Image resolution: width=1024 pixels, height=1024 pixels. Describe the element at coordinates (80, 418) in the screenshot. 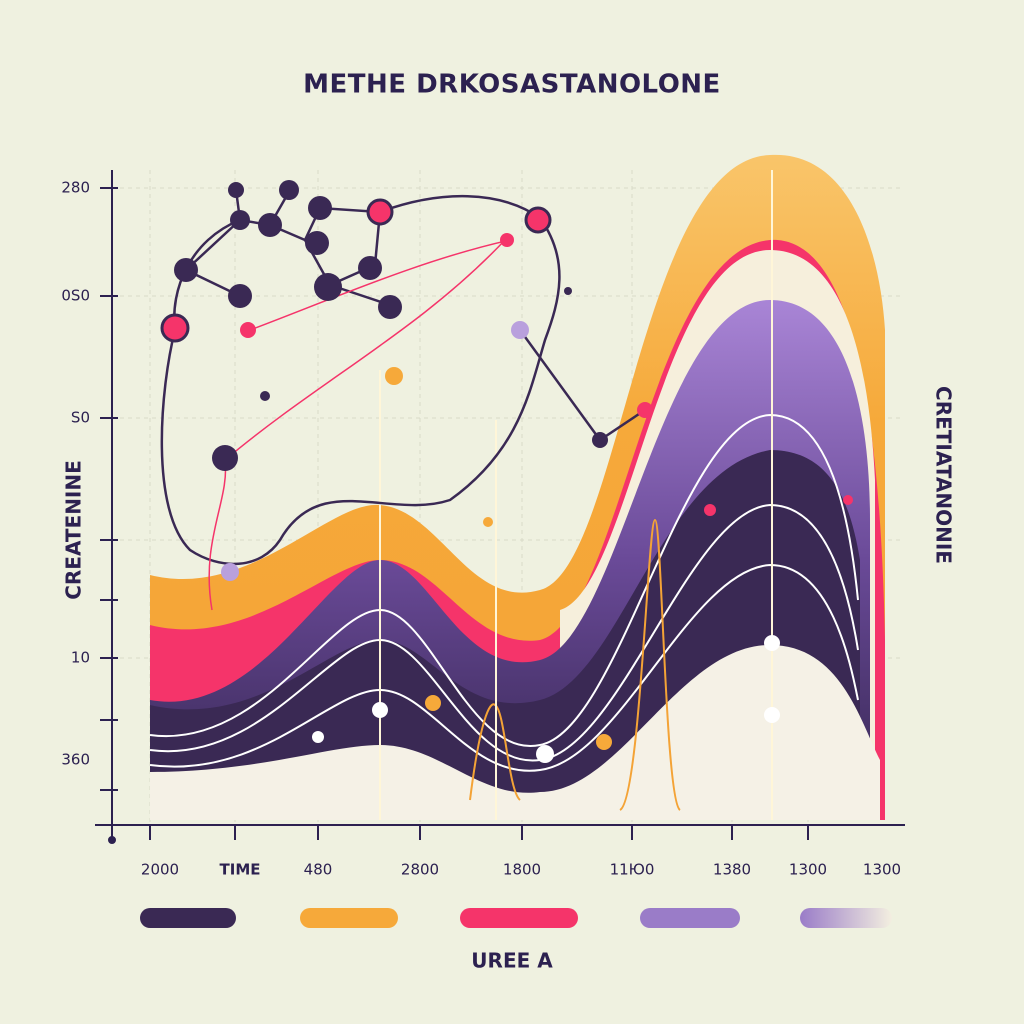

I see `y-tick-label: S0` at that location.